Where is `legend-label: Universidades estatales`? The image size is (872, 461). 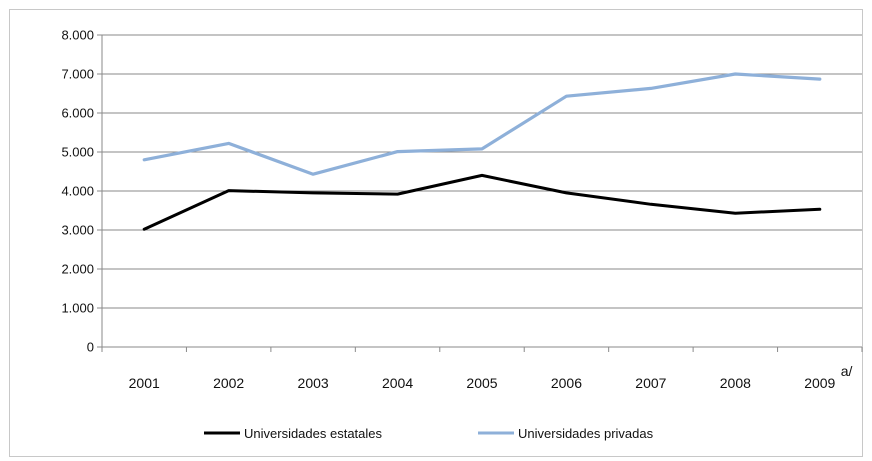
legend-label: Universidades estatales is located at coordinates (313, 433).